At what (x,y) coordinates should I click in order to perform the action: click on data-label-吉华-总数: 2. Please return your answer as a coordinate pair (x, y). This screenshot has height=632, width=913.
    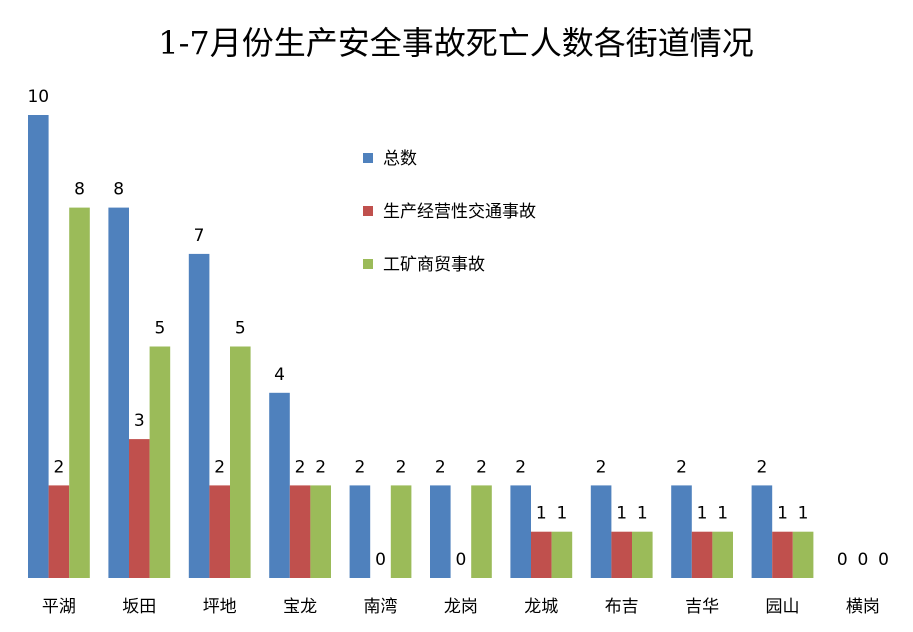
    Looking at the image, I should click on (681, 467).